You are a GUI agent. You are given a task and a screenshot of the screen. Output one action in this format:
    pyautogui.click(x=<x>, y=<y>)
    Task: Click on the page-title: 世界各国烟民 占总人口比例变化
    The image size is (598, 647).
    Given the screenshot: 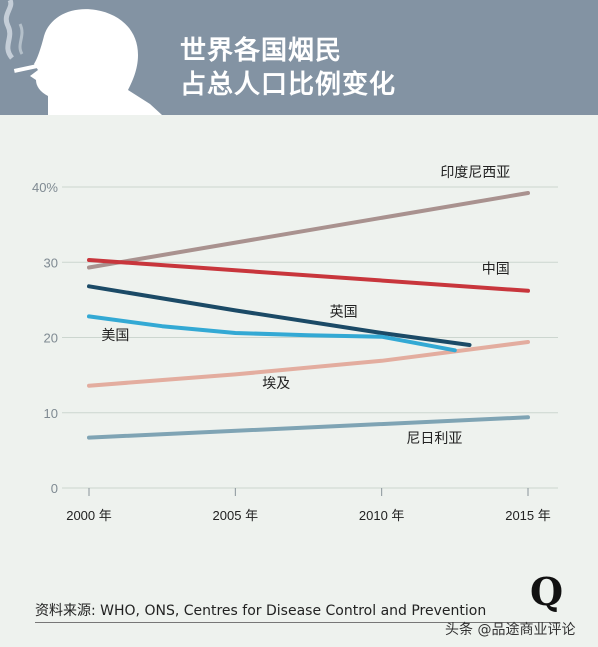 What is the action you would take?
    pyautogui.click(x=288, y=68)
    